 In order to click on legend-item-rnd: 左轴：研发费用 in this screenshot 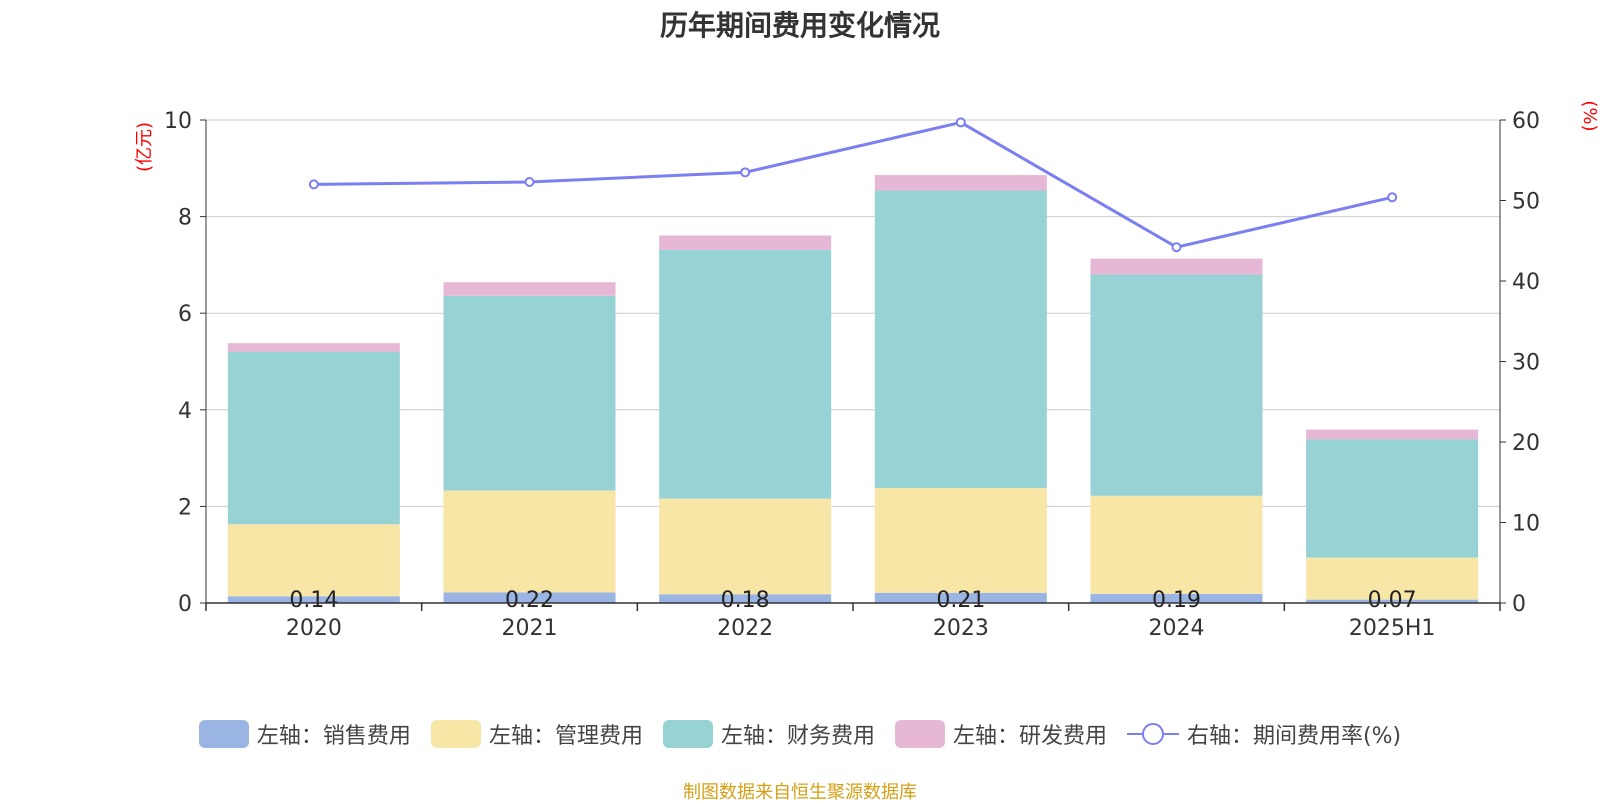, I will do `click(1000, 734)`.